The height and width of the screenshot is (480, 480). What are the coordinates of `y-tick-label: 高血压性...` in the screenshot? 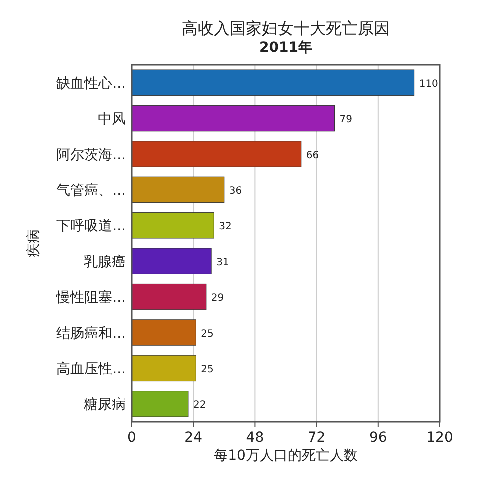 It's located at (91, 369).